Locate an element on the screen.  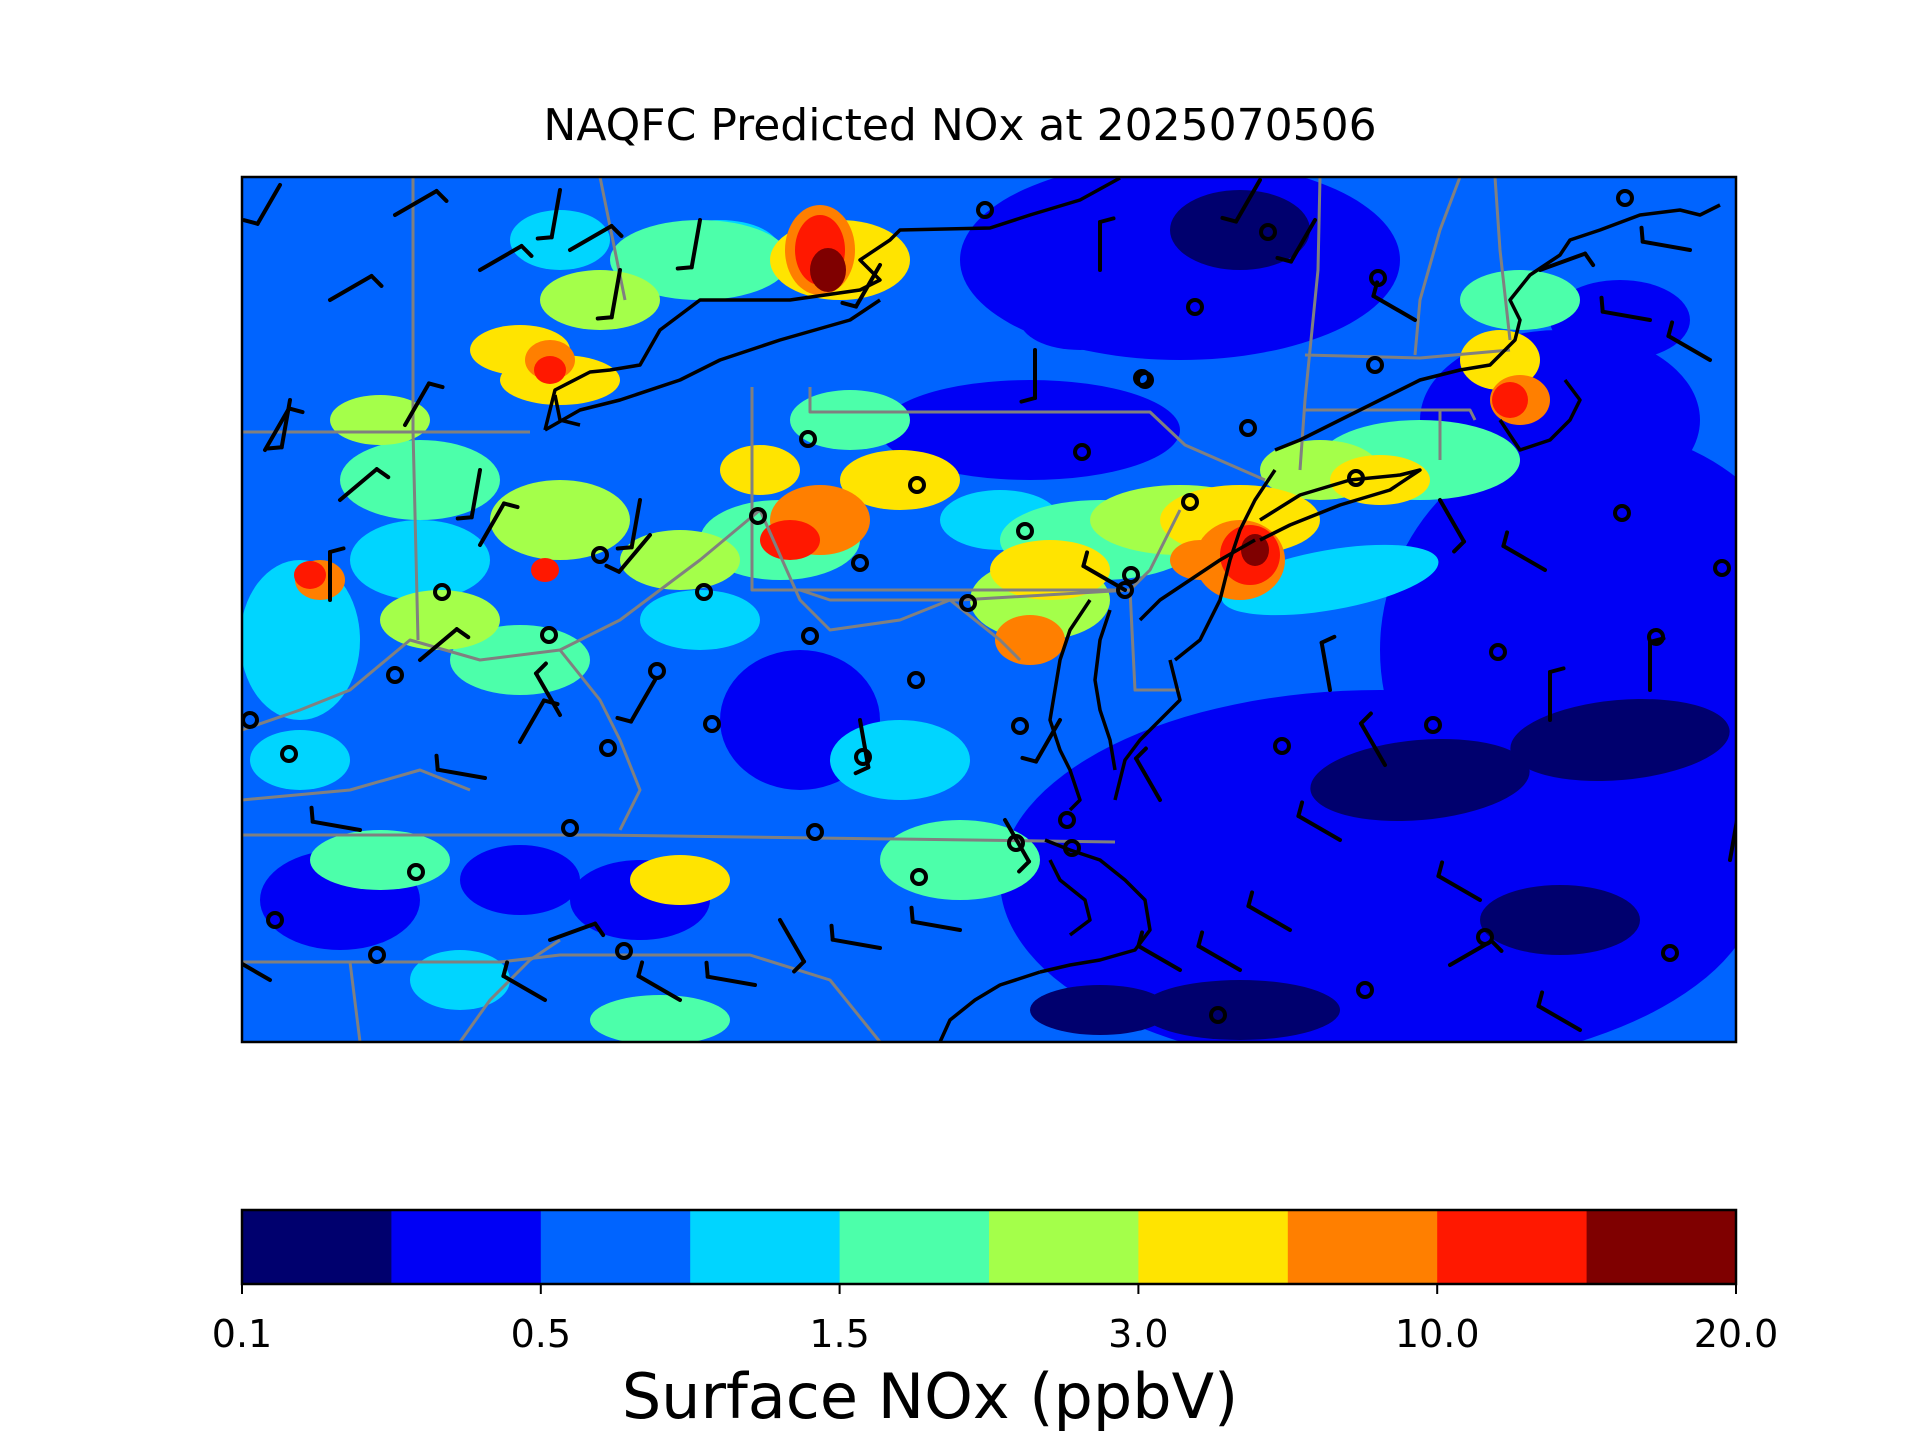
colorbar-frame is located at coordinates (989, 1247).